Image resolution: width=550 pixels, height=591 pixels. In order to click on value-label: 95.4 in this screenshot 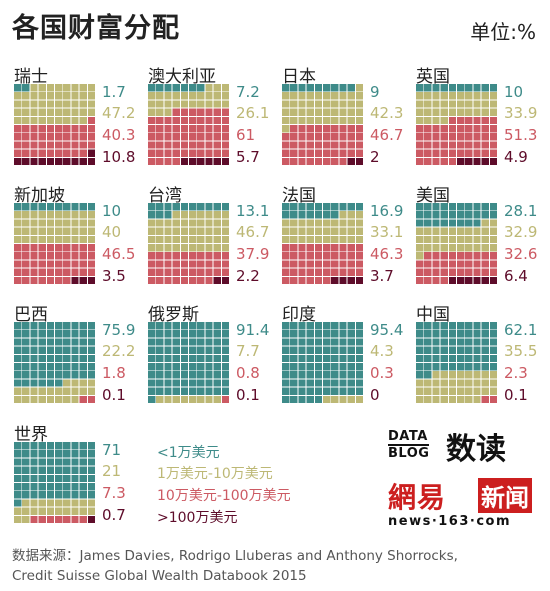, I will do `click(387, 330)`.